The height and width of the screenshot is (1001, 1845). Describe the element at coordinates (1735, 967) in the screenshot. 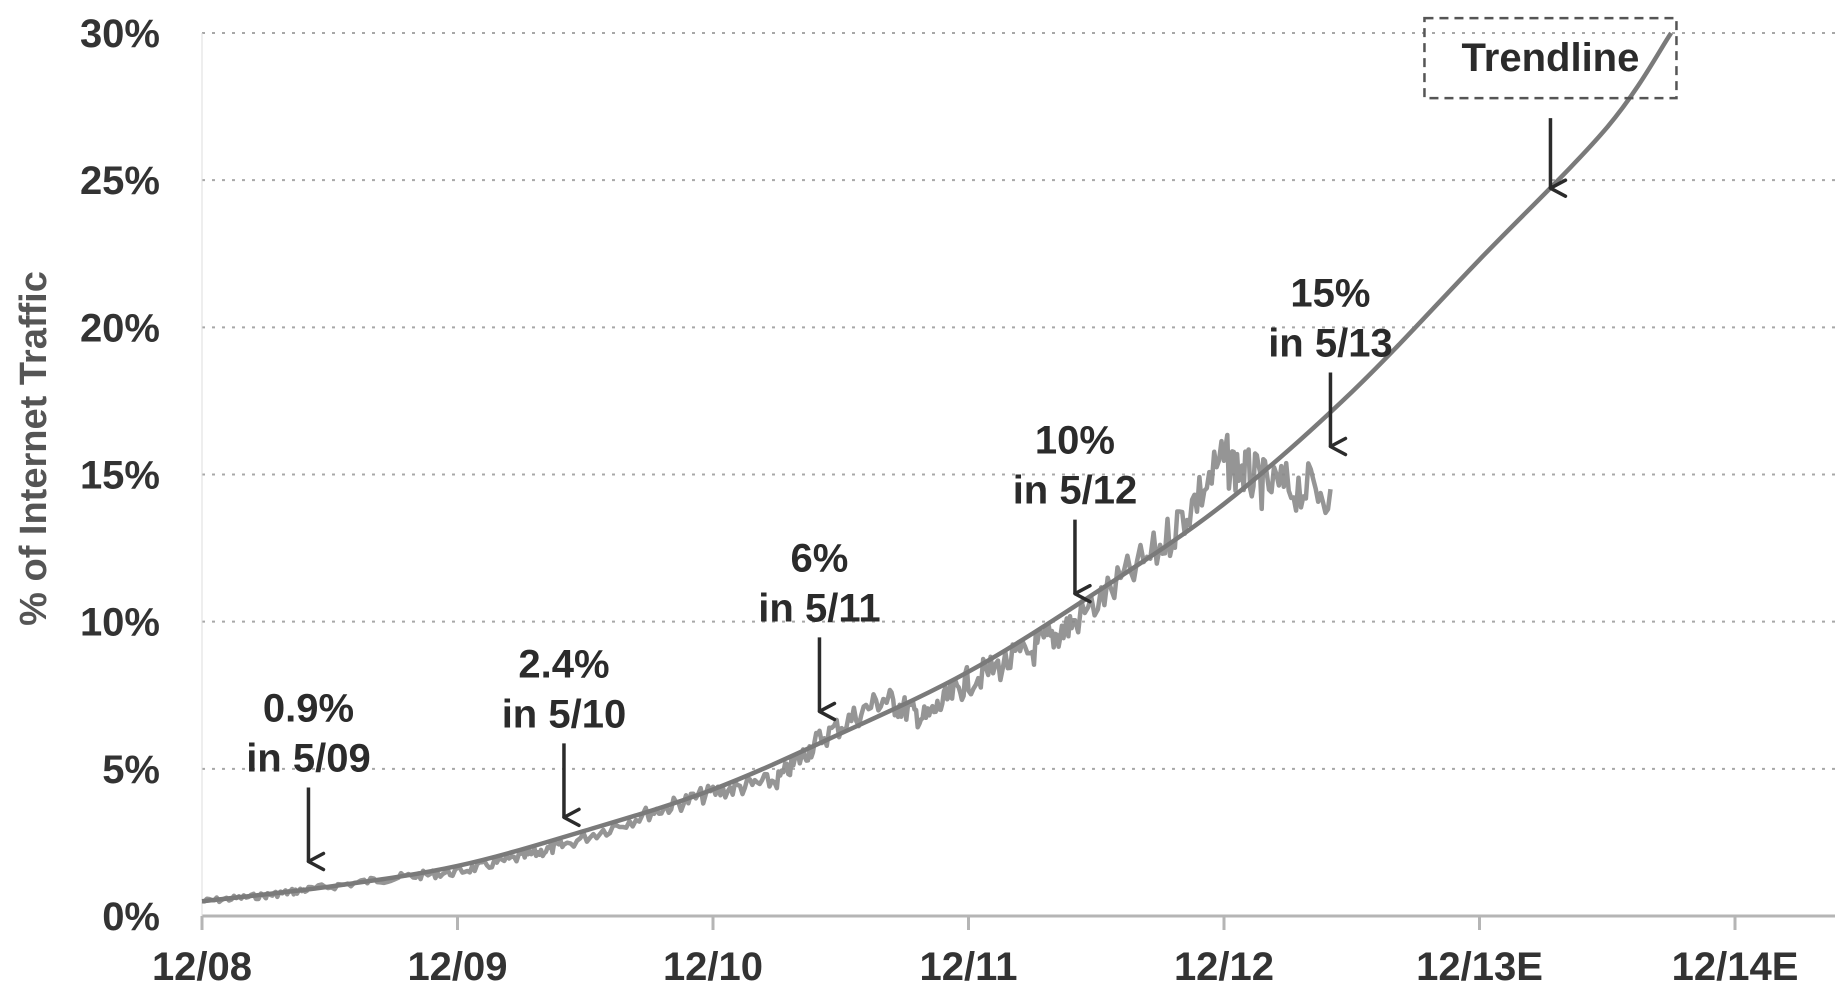

I see `x-tick-label: 12/14E` at that location.